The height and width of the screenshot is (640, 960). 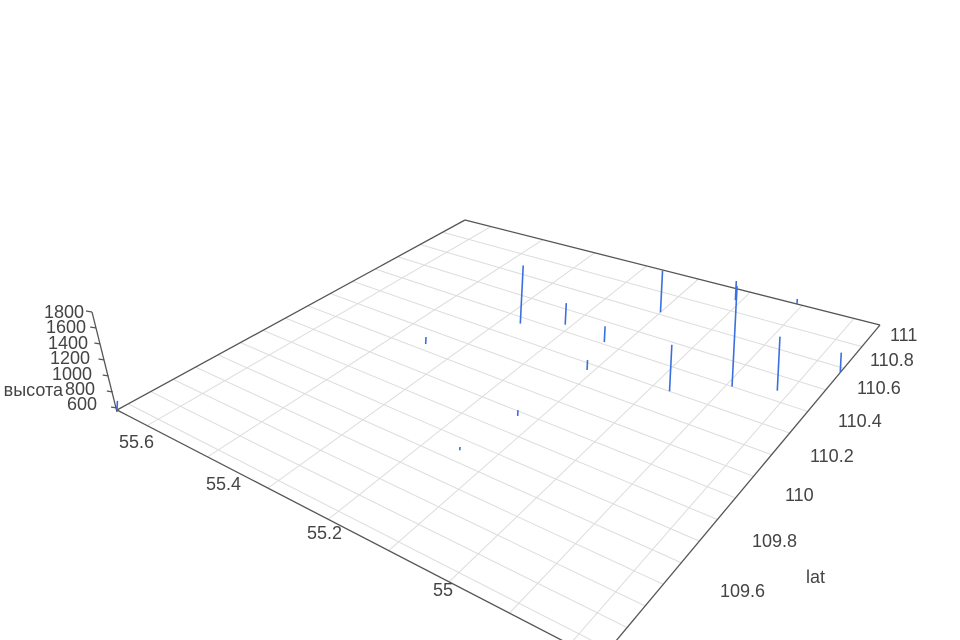 I want to click on y-tick-label: 110, so click(x=799, y=495).